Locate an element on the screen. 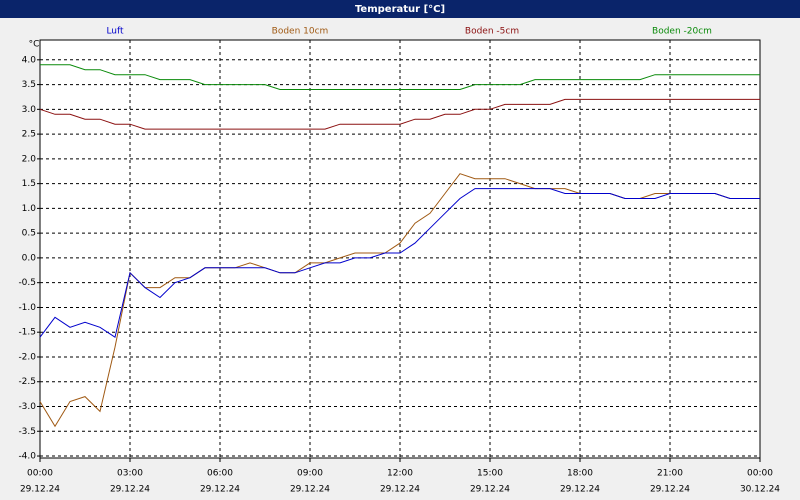 Image resolution: width=800 pixels, height=500 pixels. y-tick-label: -2.0 is located at coordinates (27, 357).